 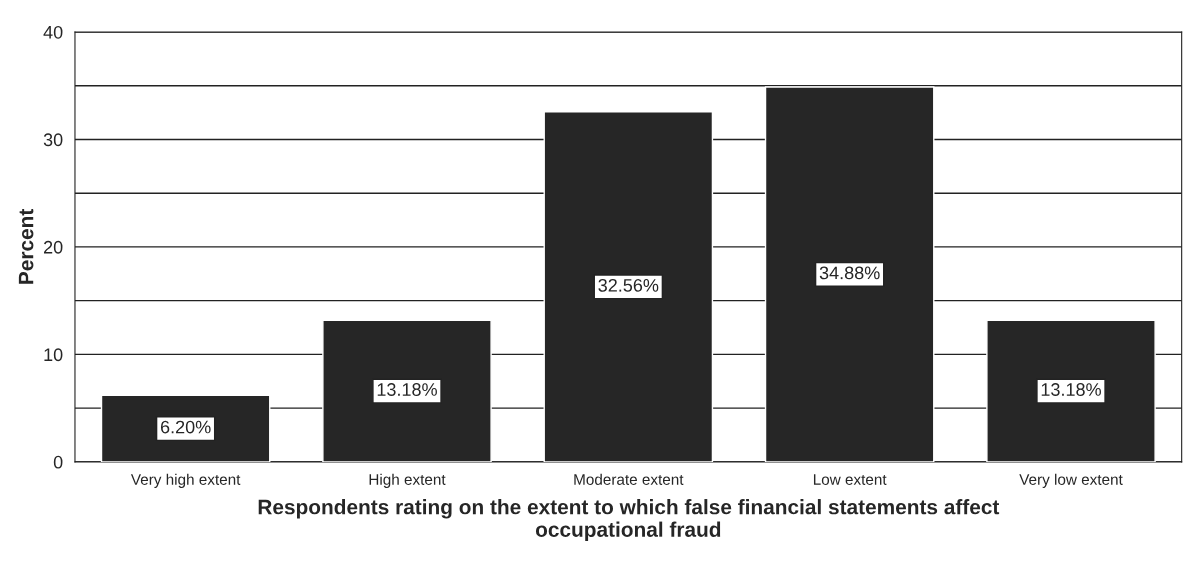 I want to click on y-tick-label: 20, so click(x=53, y=247).